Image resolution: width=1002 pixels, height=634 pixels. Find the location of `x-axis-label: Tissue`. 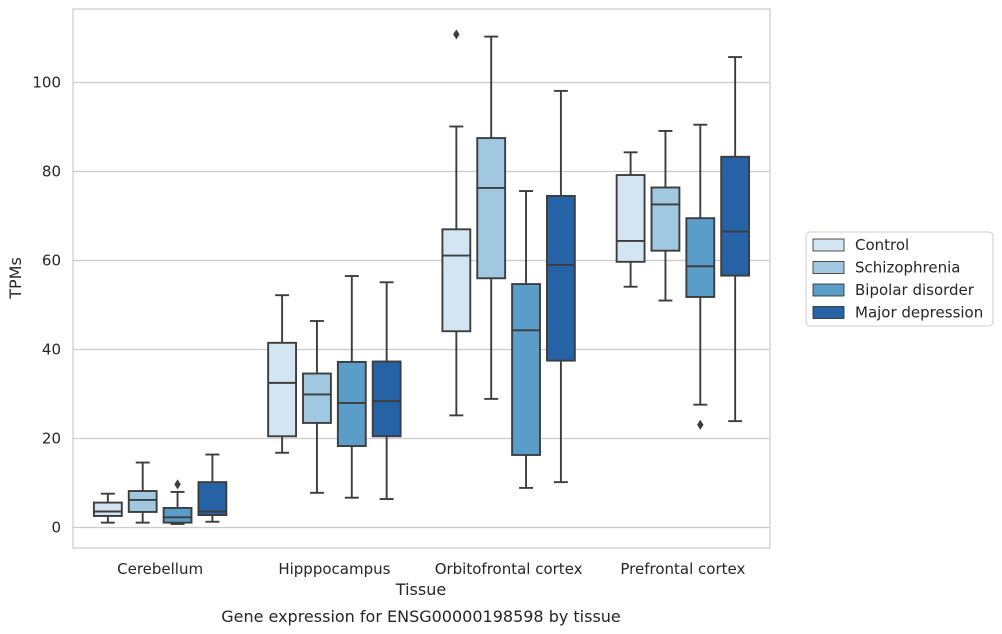

x-axis-label: Tissue is located at coordinates (420, 589).